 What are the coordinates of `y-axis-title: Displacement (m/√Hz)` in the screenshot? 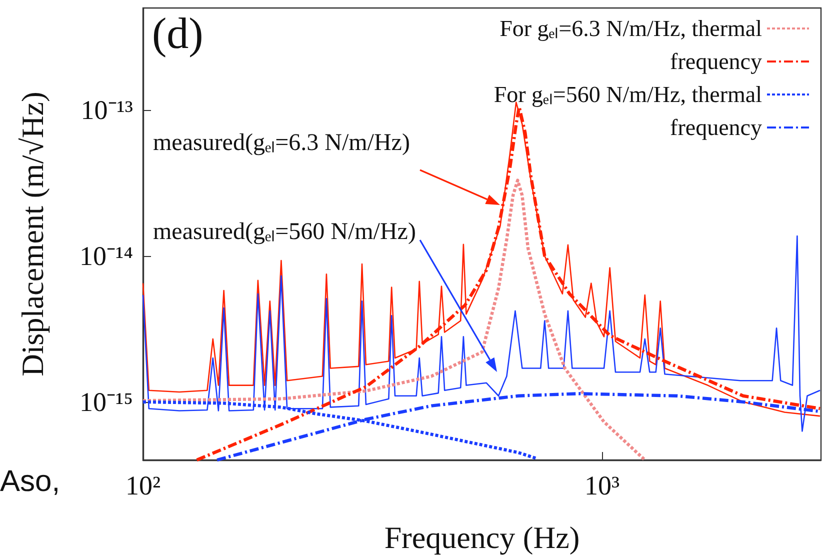 It's located at (32, 234).